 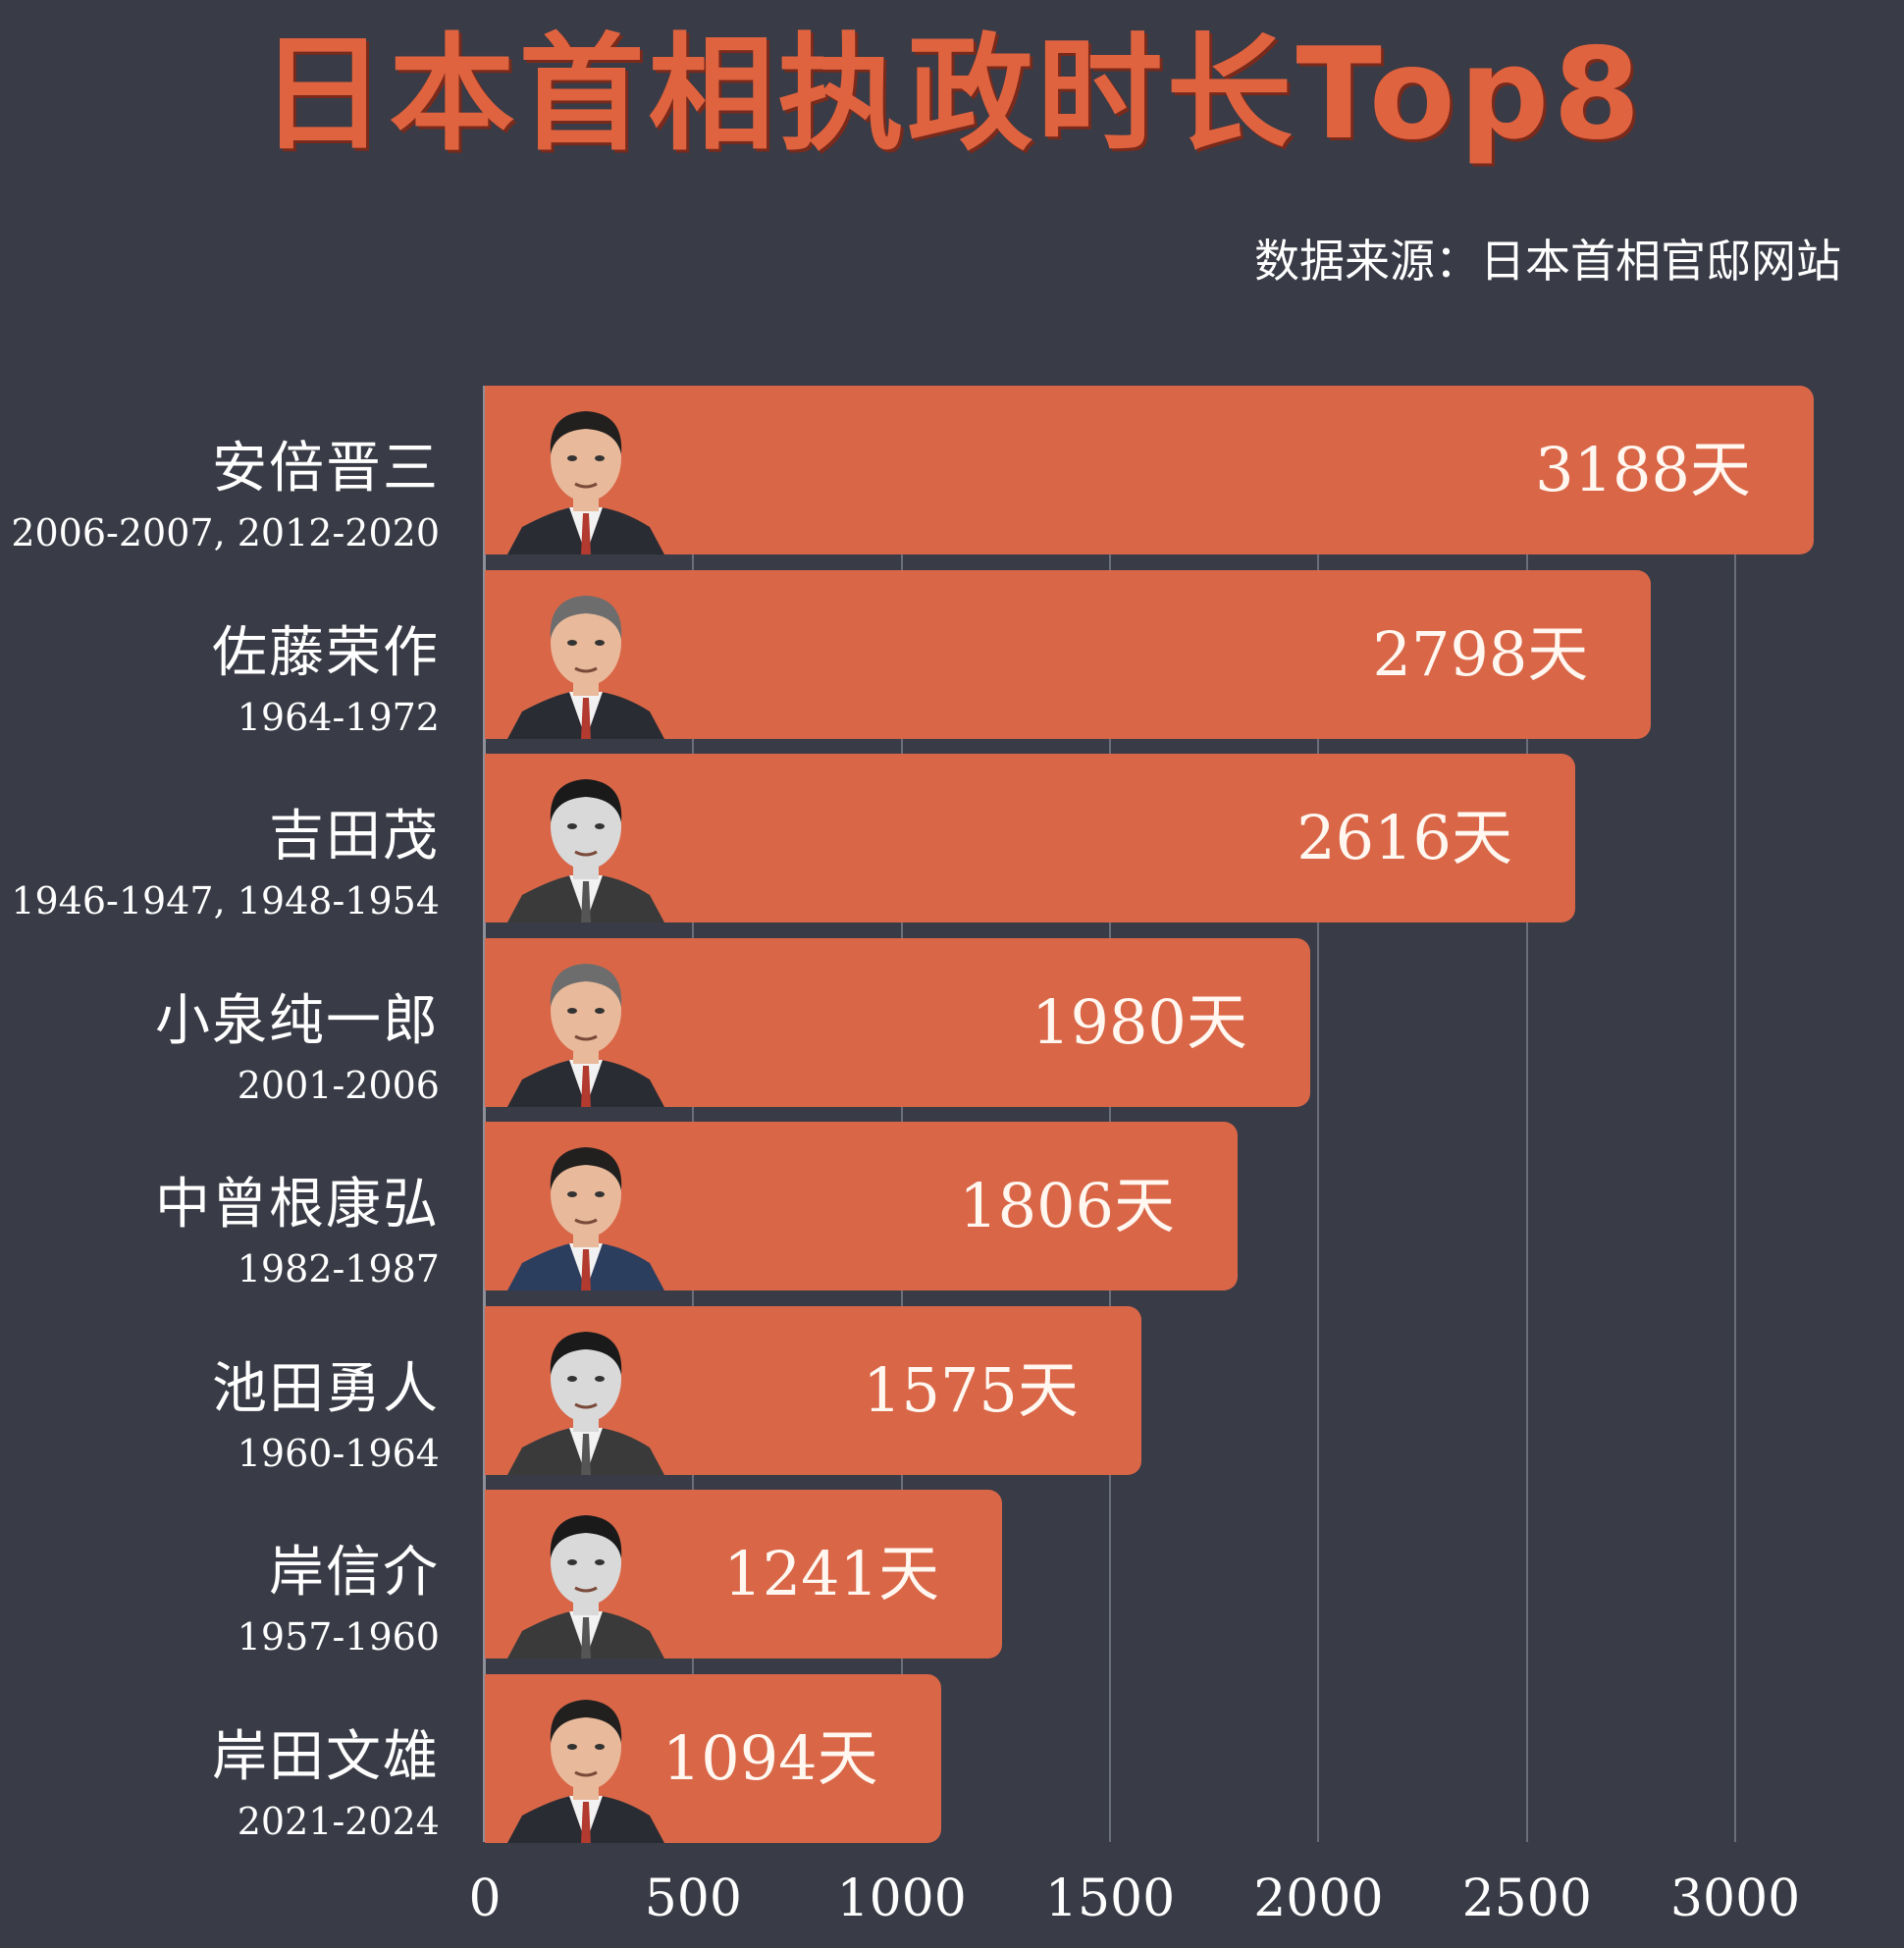 I want to click on category-label: 吉田茂 1946-1947, 1948-1954, so click(x=225, y=863).